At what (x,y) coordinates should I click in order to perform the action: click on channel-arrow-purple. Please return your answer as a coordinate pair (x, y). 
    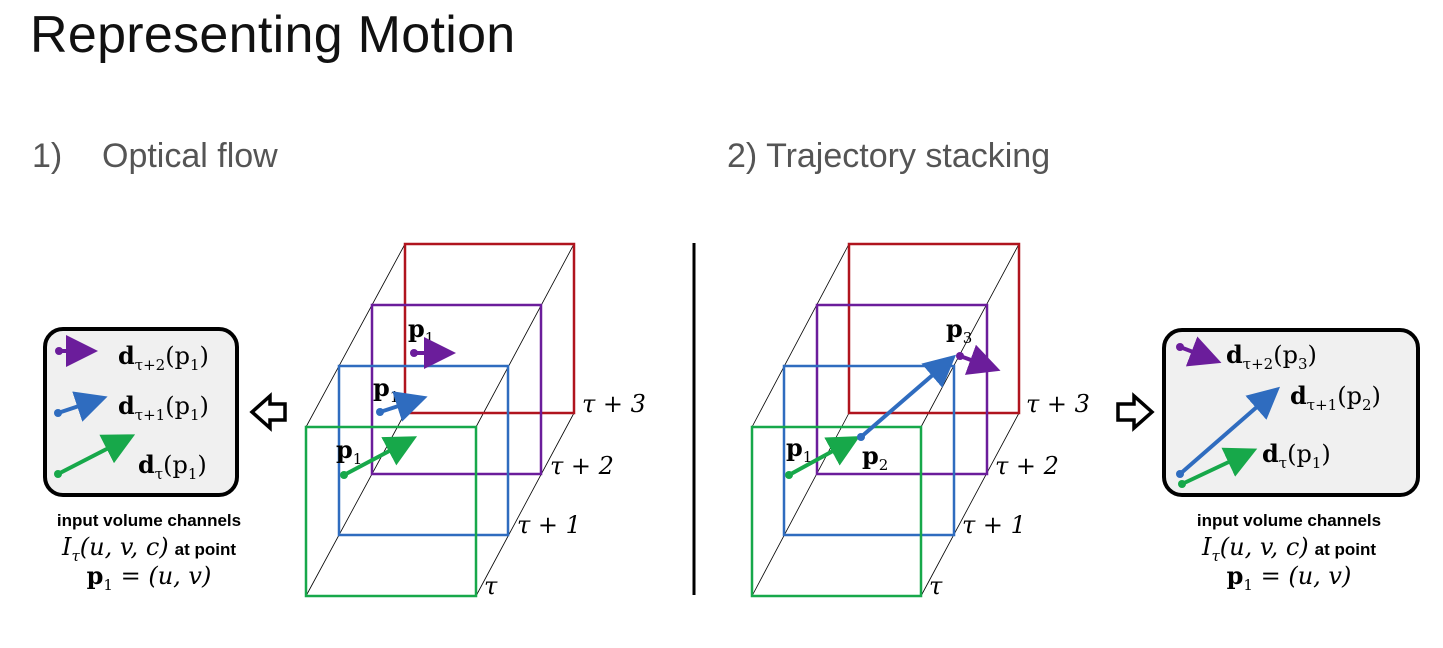
    Looking at the image, I should click on (76, 351).